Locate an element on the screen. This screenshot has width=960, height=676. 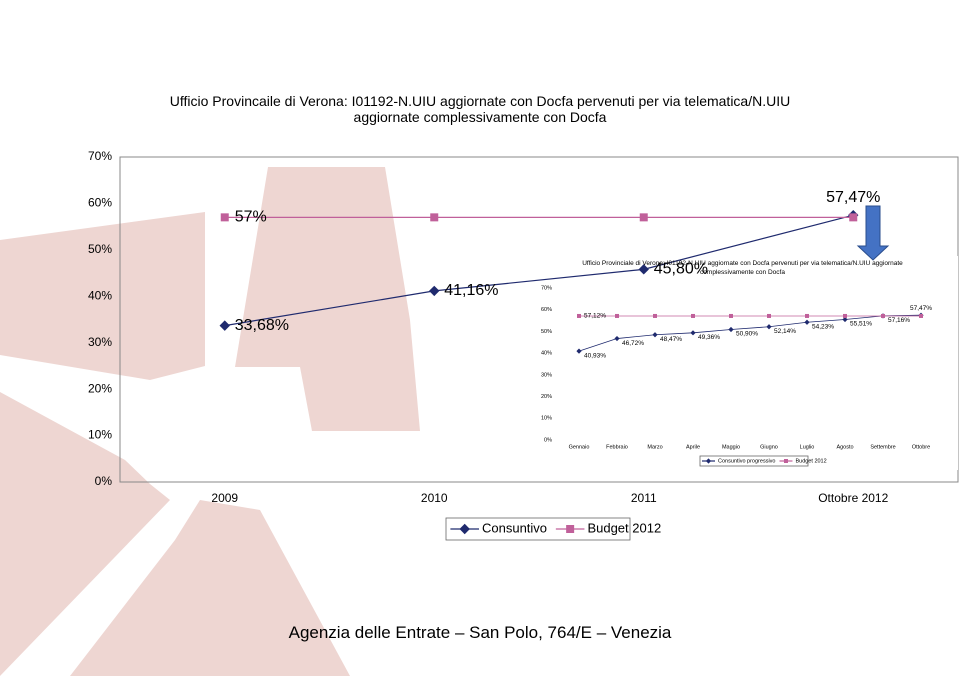
data-label: 52,14% is located at coordinates (785, 331).